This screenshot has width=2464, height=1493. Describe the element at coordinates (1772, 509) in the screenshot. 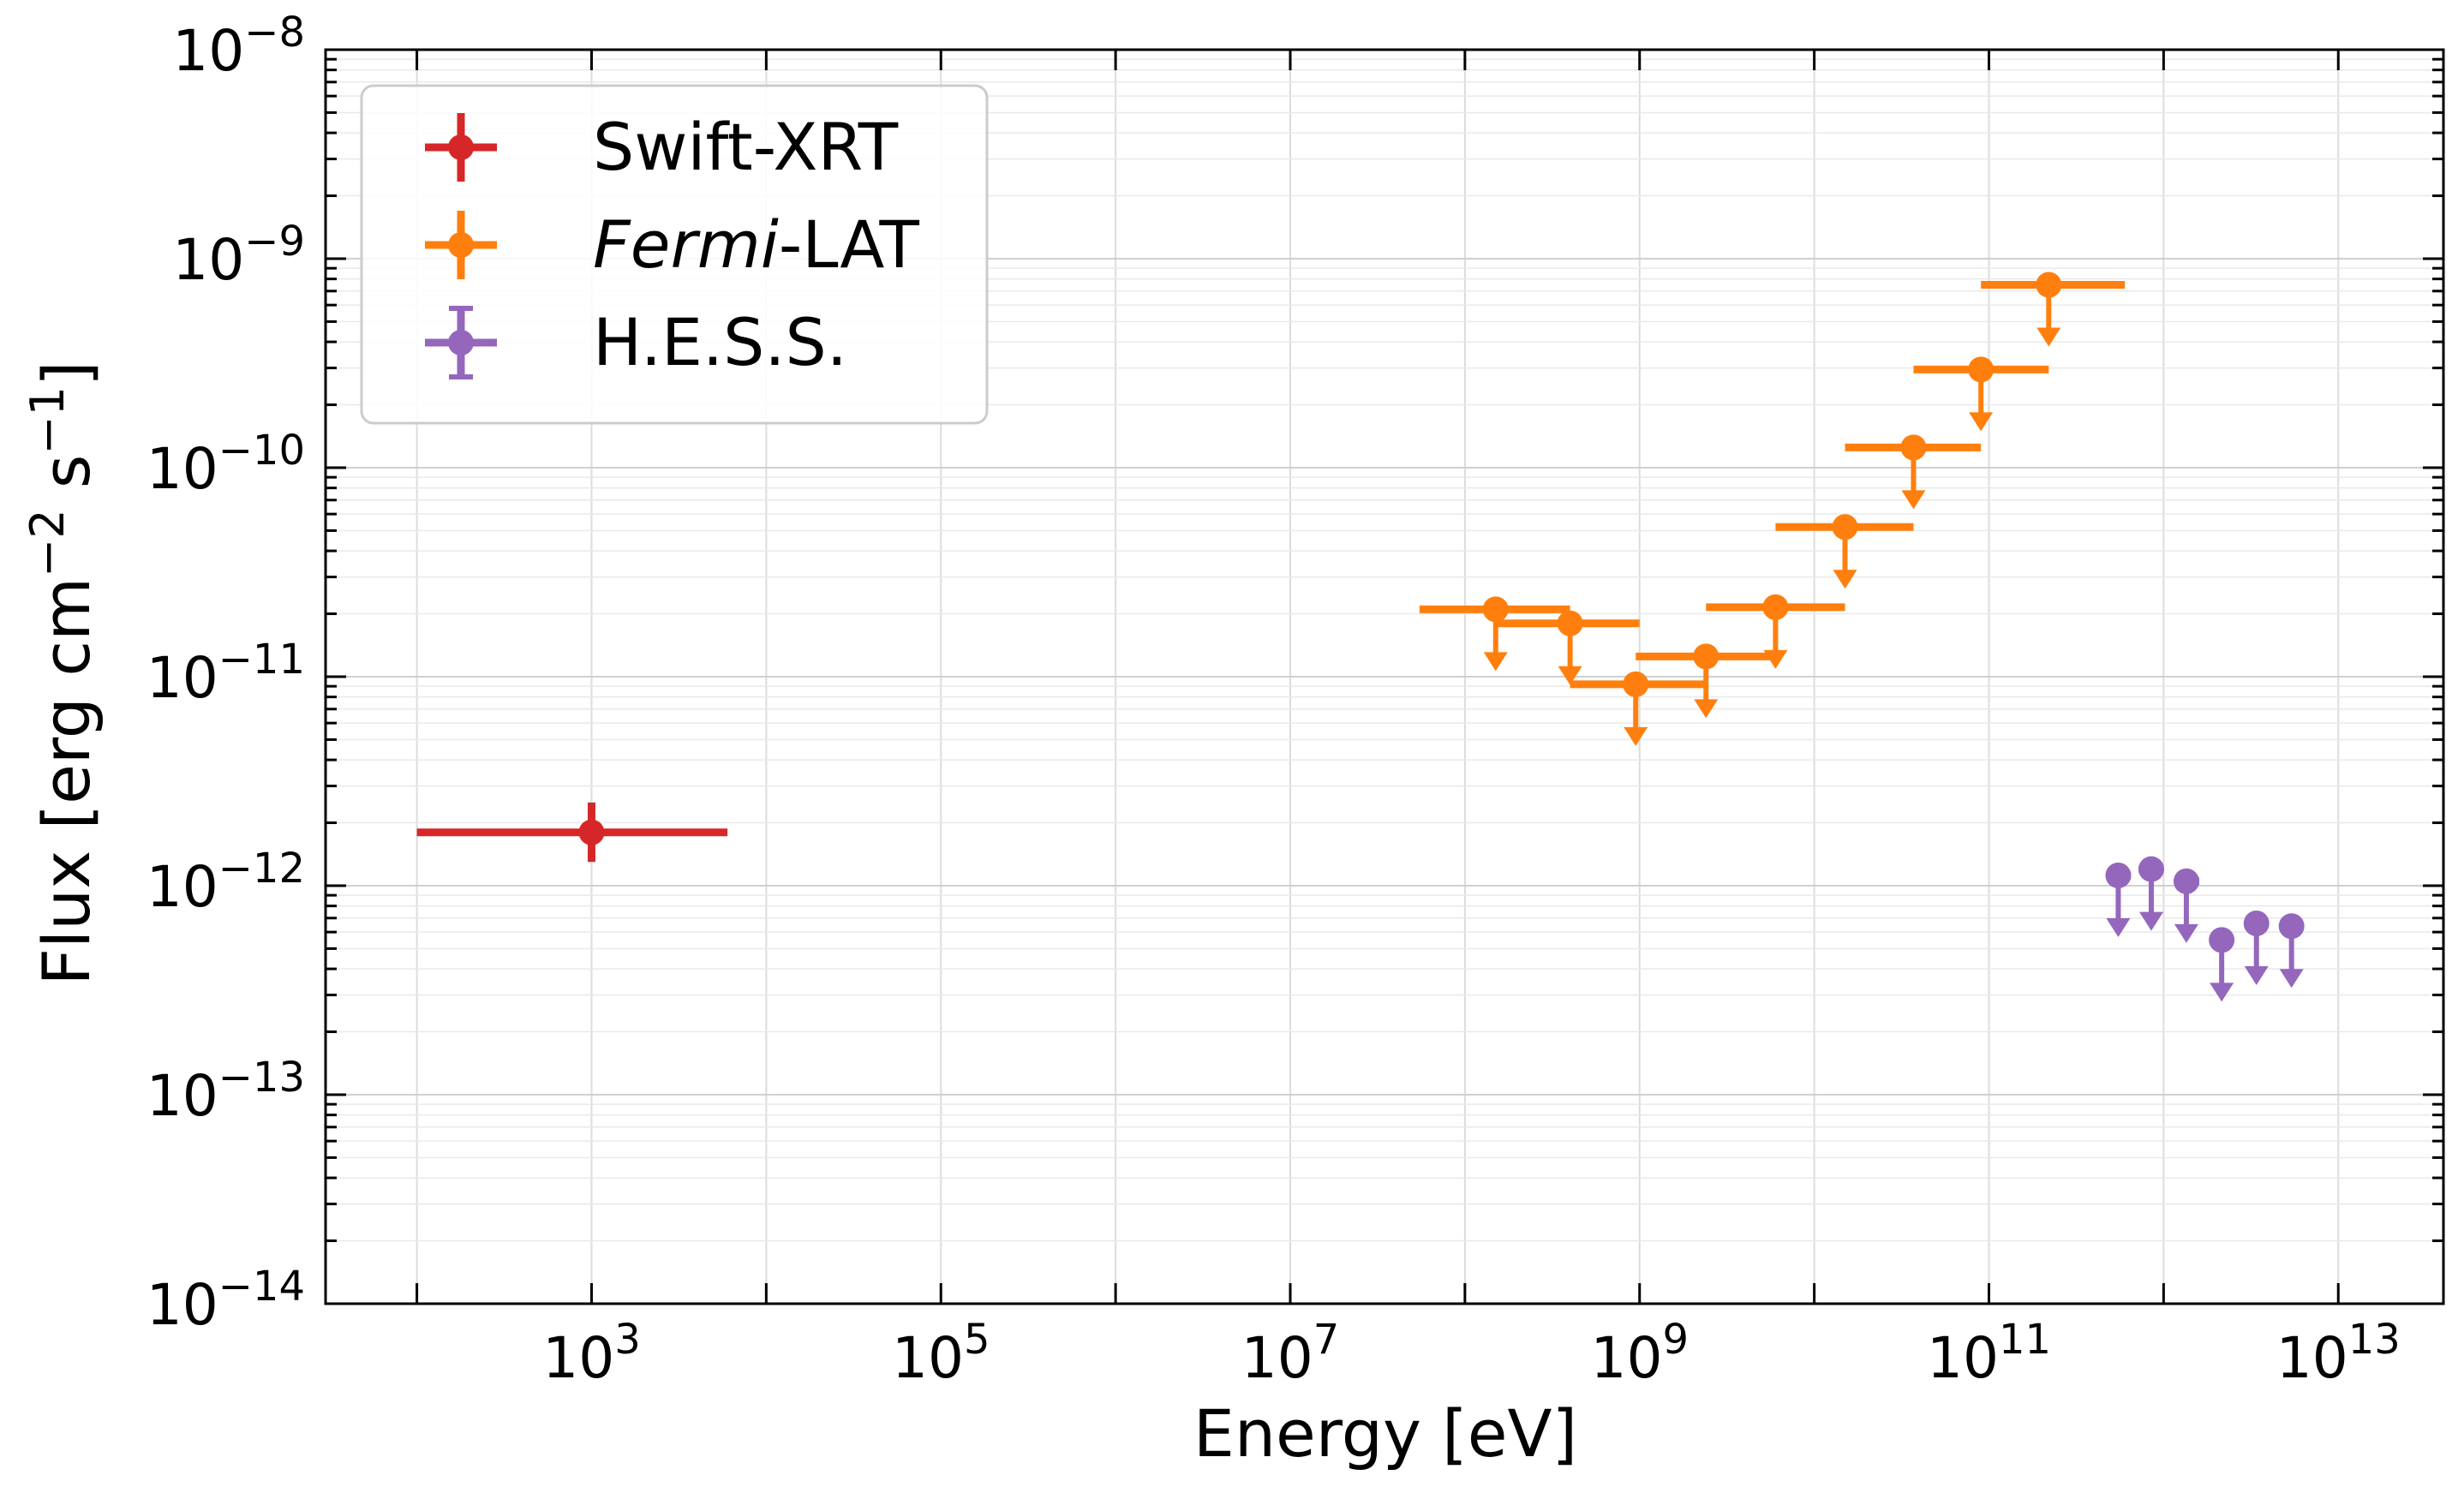

I see `series-fermi` at that location.